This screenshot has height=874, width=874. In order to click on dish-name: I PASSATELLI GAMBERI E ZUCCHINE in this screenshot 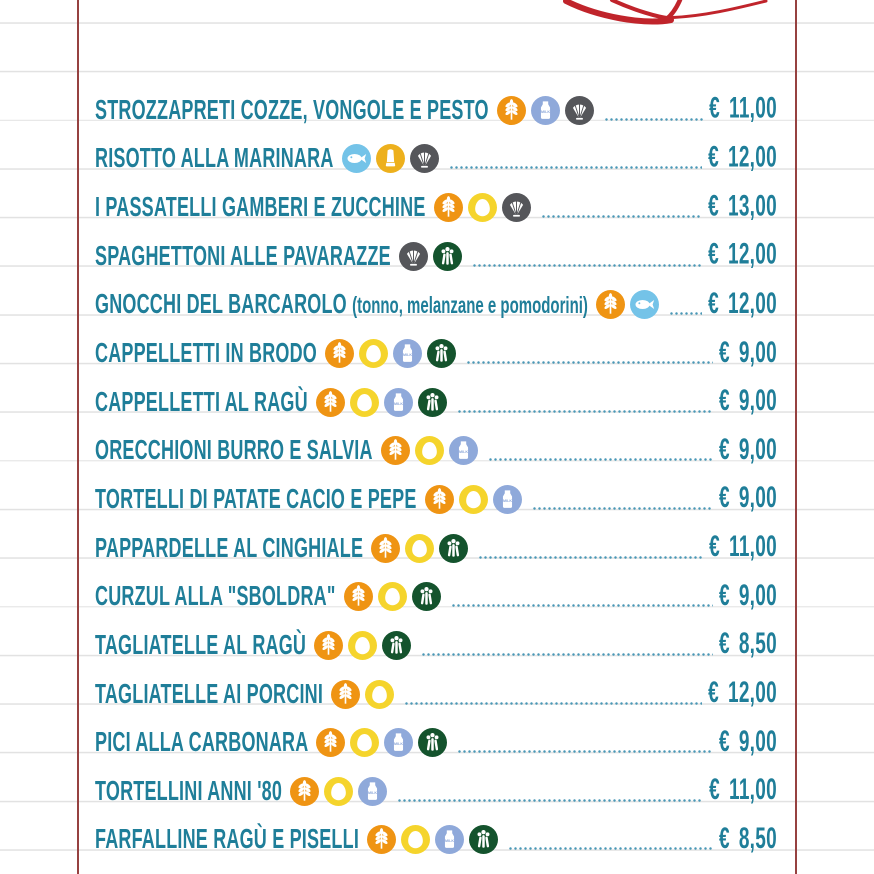, I will do `click(260, 207)`.